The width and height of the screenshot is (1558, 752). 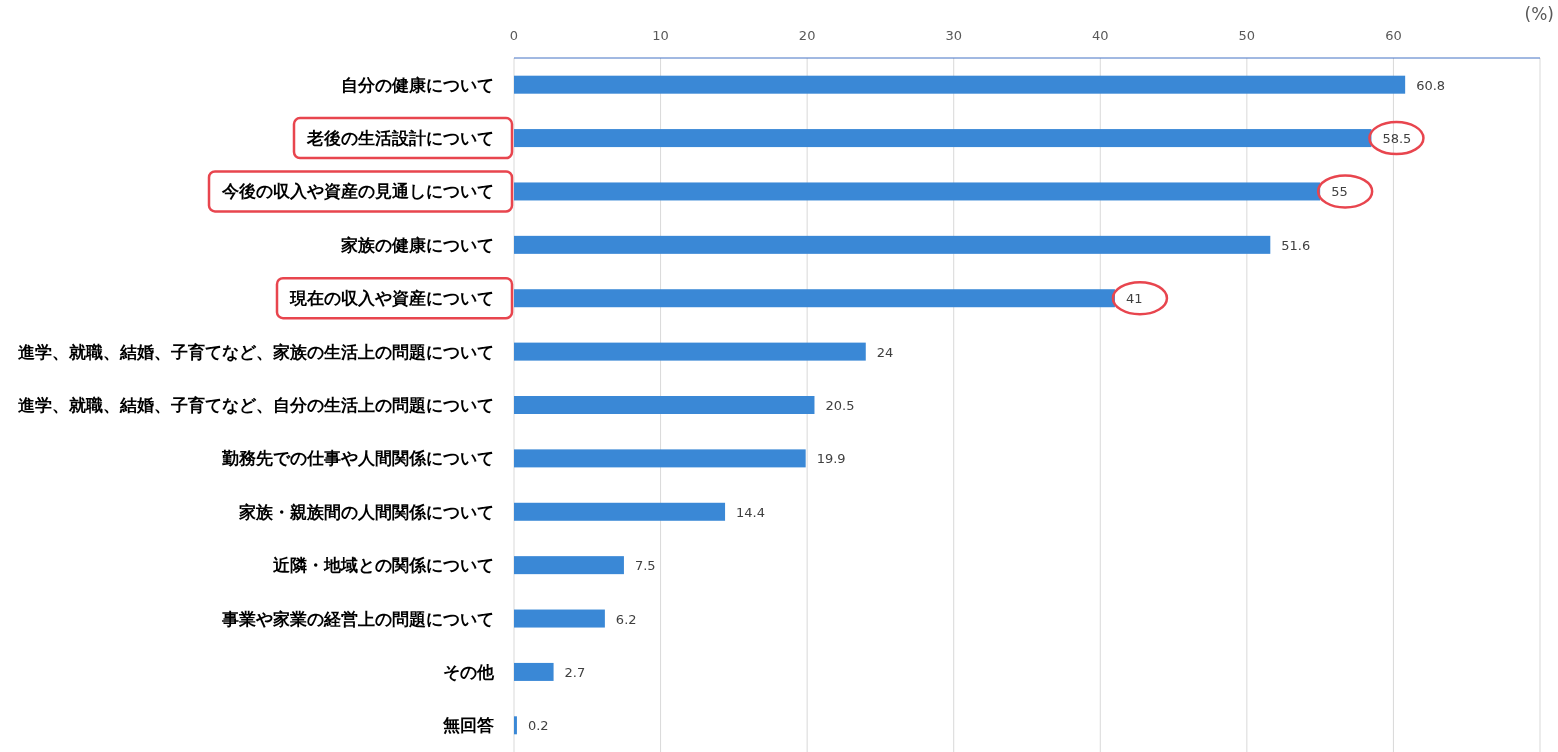 I want to click on x-tick-label: 40, so click(x=1100, y=35).